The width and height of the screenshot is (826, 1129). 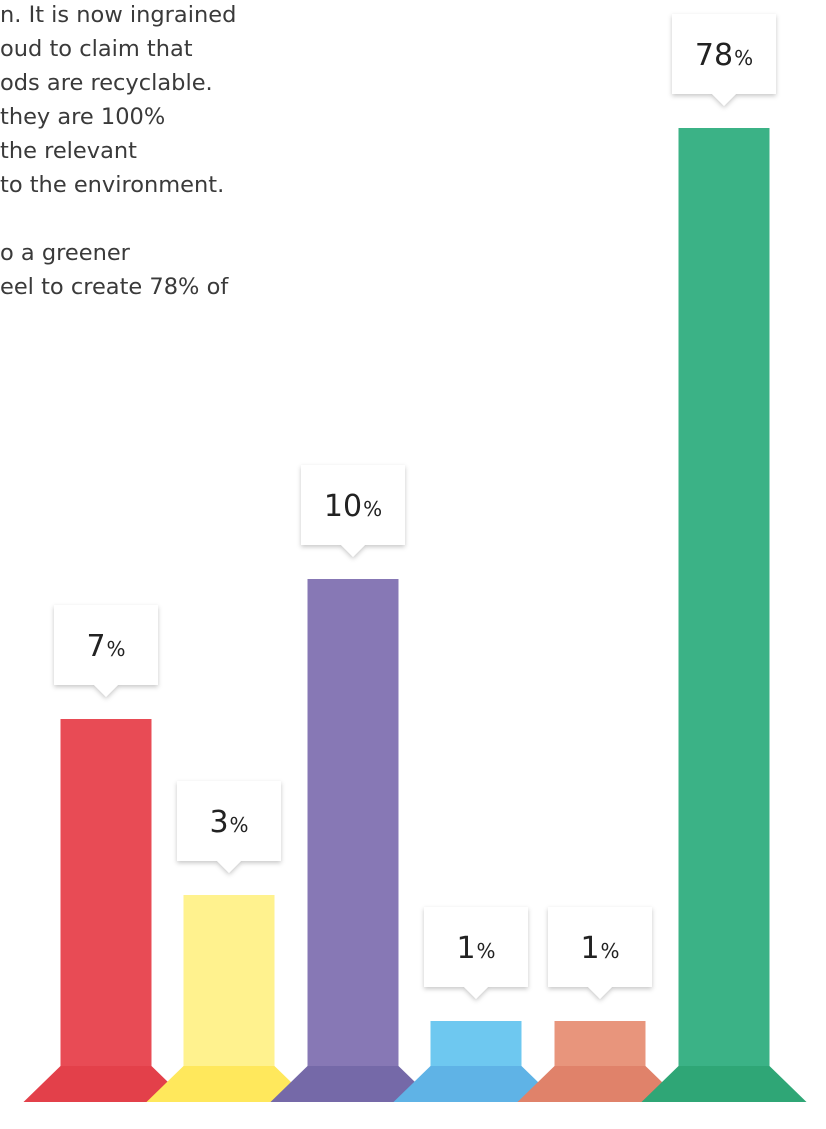 I want to click on value-callout: 7%, so click(x=106, y=651).